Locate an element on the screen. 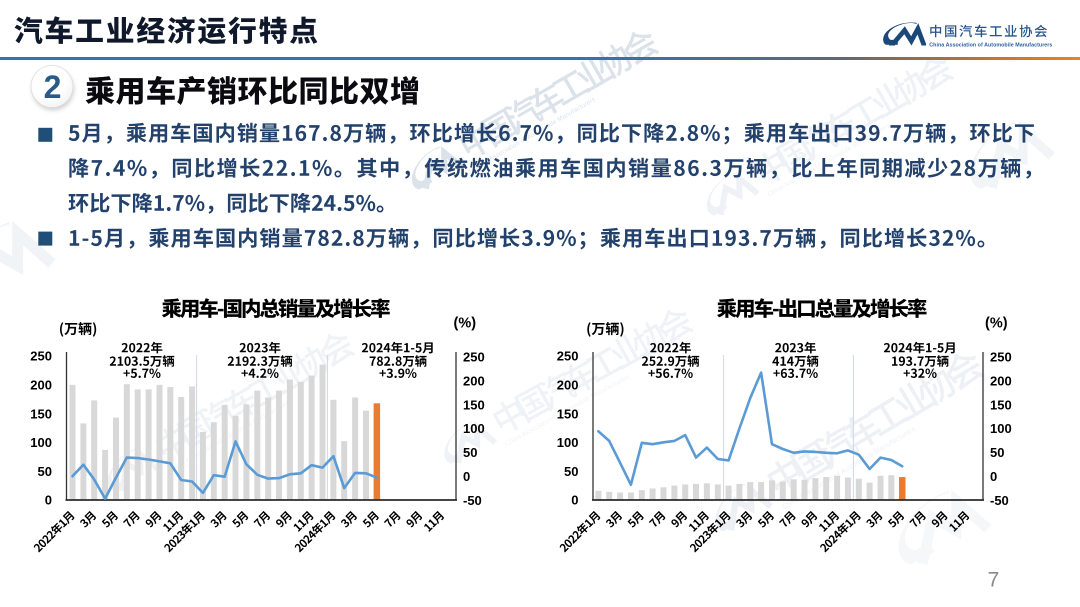  svg-text: 7 is located at coordinates (994, 580).